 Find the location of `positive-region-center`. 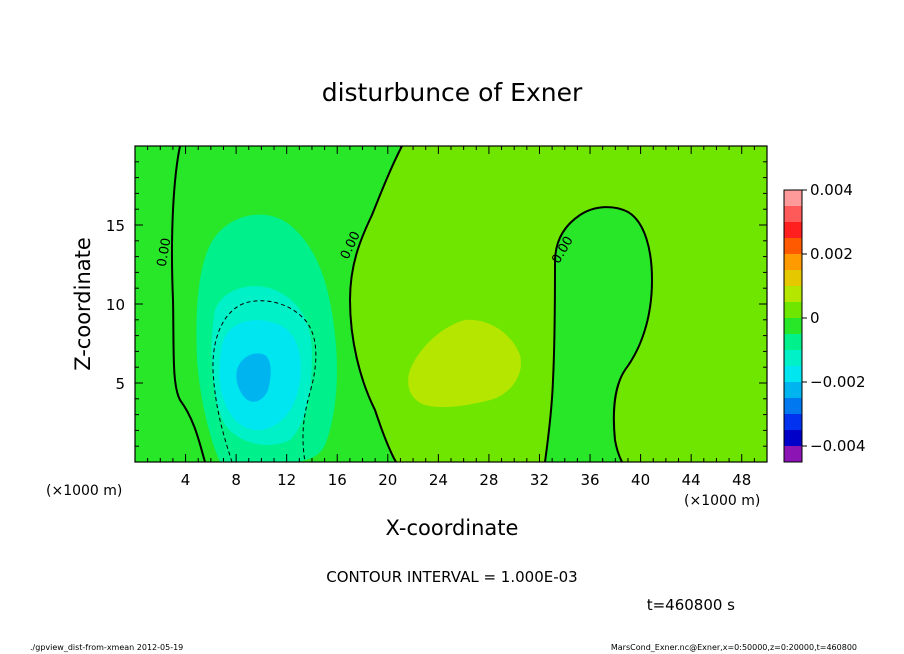

positive-region-center is located at coordinates (464, 363).